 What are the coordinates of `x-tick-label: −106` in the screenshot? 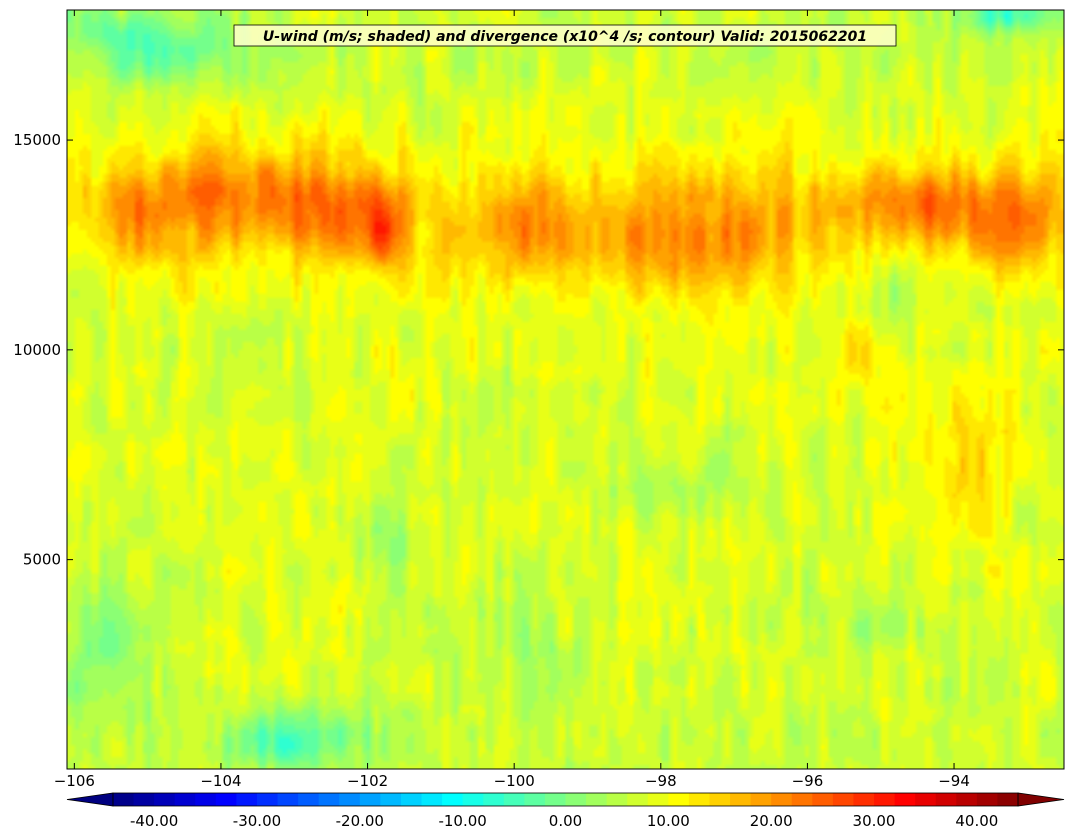 It's located at (74, 781).